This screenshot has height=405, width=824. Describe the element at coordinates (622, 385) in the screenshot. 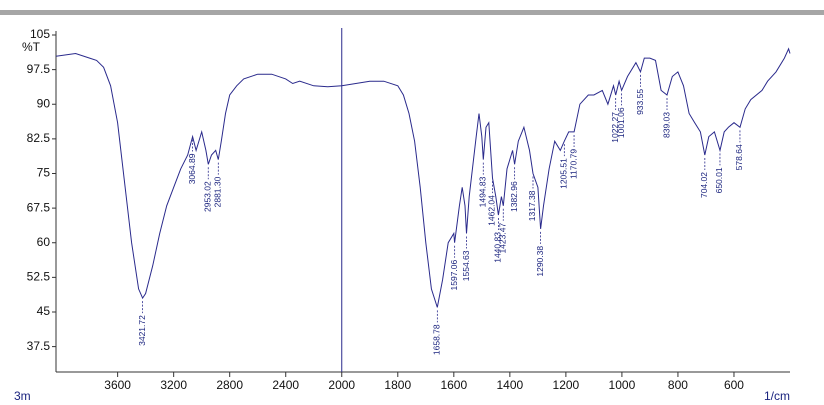

I see `x-tick-label: 1000` at that location.